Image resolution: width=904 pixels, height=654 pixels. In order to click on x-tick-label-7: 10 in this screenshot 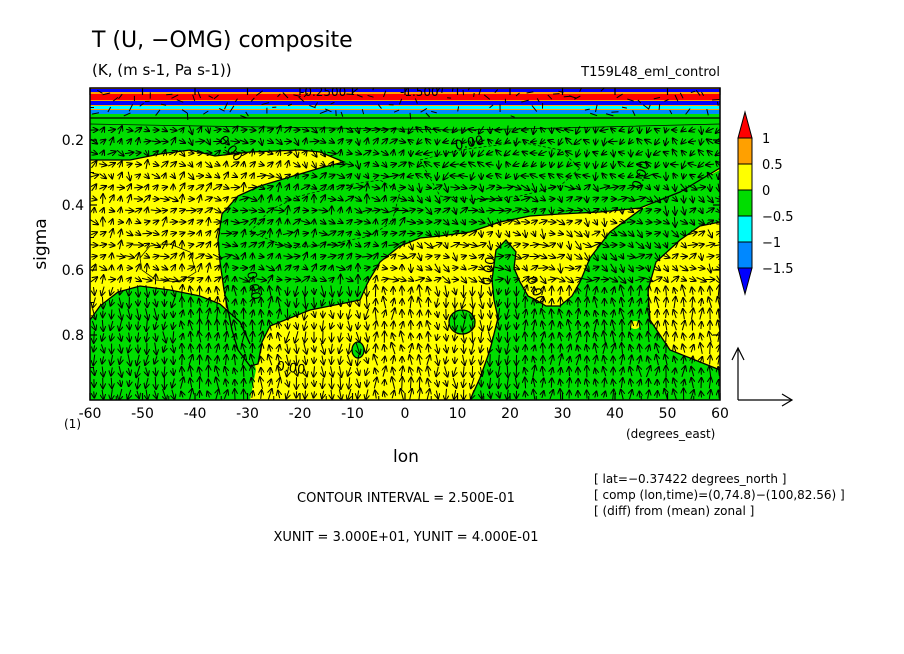, I will do `click(458, 414)`.